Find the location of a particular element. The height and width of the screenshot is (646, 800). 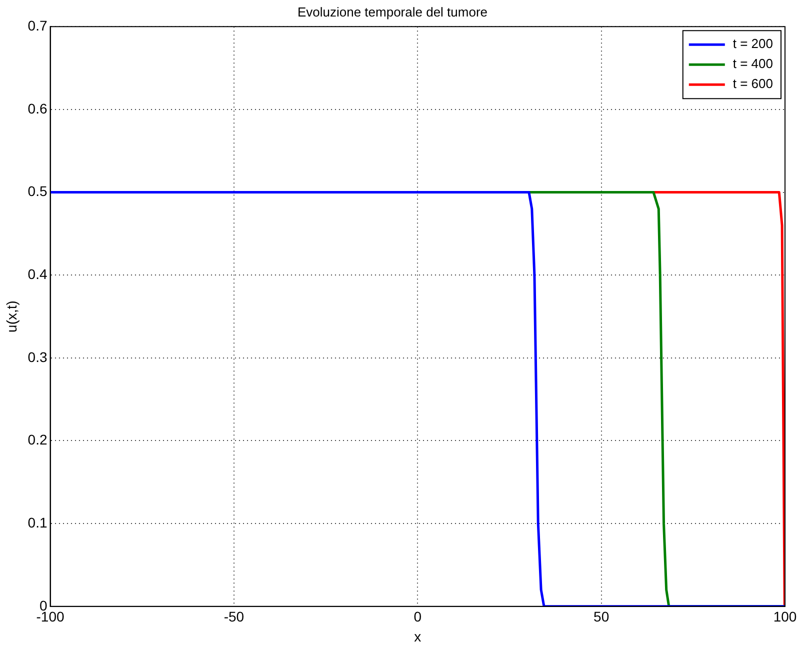

chart-title: Evoluzione temporale del tumore is located at coordinates (392, 12).